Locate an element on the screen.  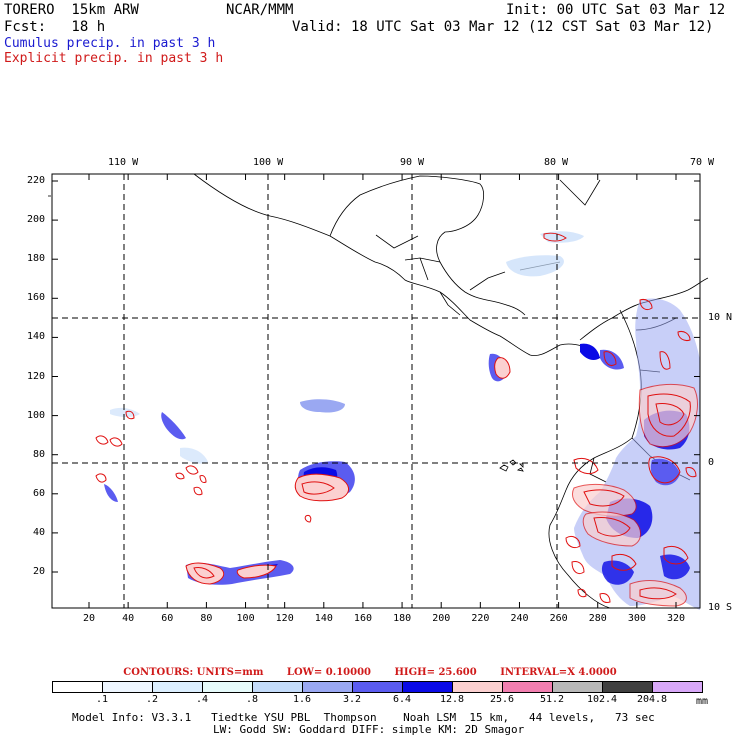
contour-units: CONTOURS: UNITS=mm is located at coordinates (193, 672).